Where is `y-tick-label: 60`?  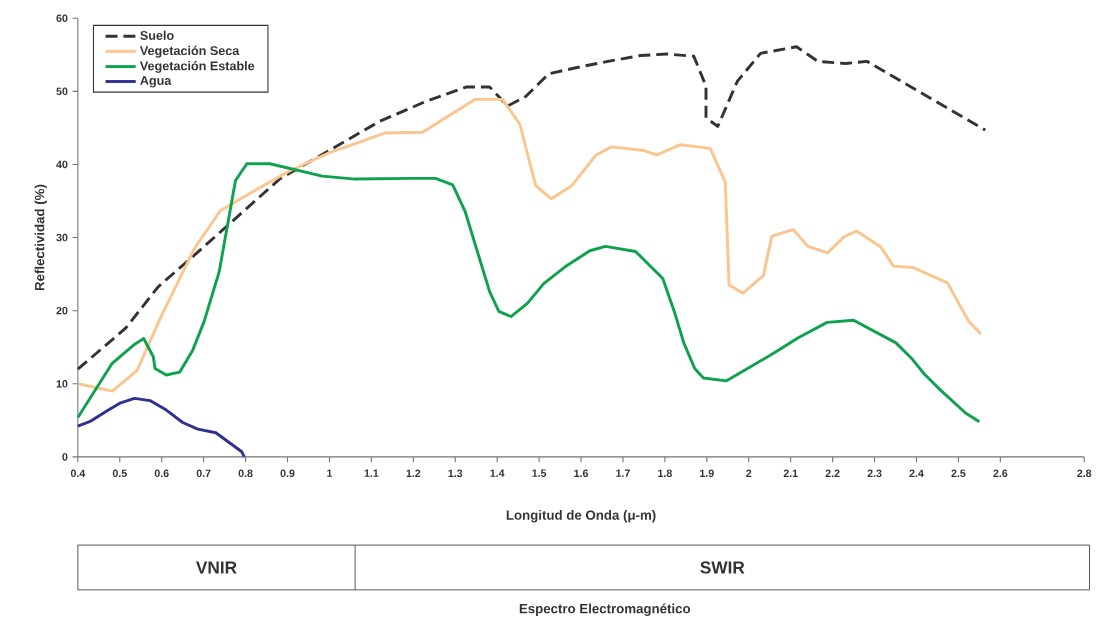 y-tick-label: 60 is located at coordinates (62, 18).